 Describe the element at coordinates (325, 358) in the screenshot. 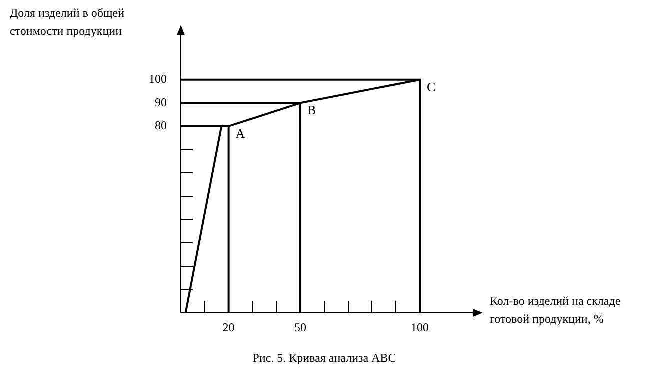

I see `text: Рис. 5. Кривая анализа ABC` at that location.